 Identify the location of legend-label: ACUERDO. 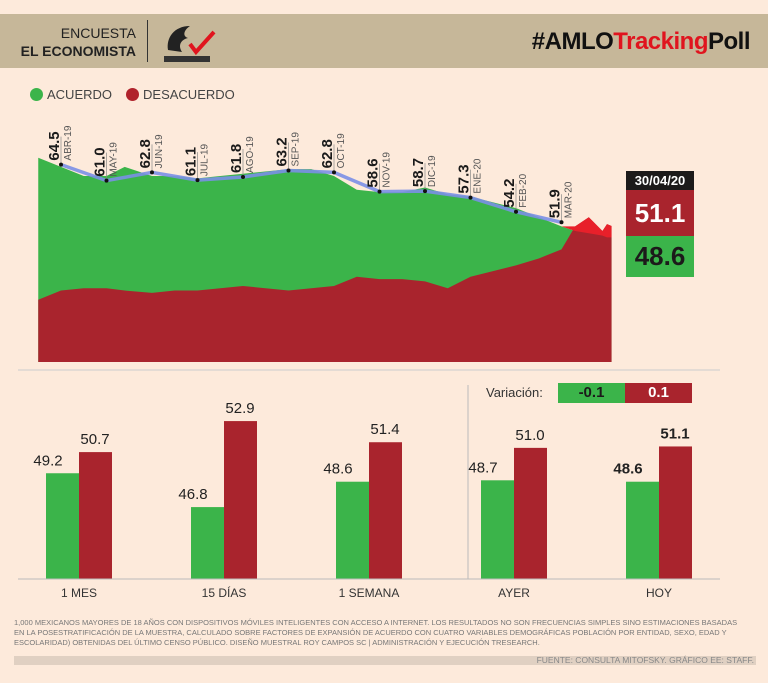
(80, 94).